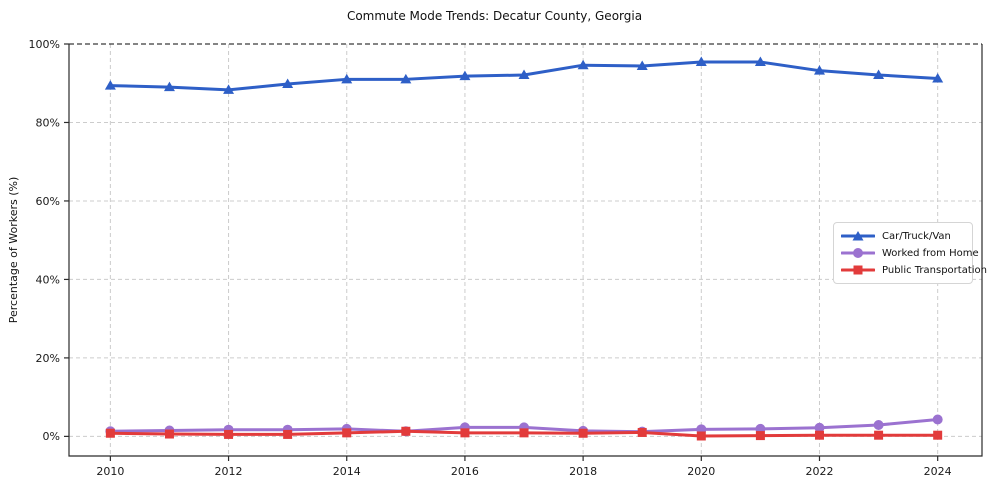  I want to click on legend-marker-circle-icon, so click(858, 253).